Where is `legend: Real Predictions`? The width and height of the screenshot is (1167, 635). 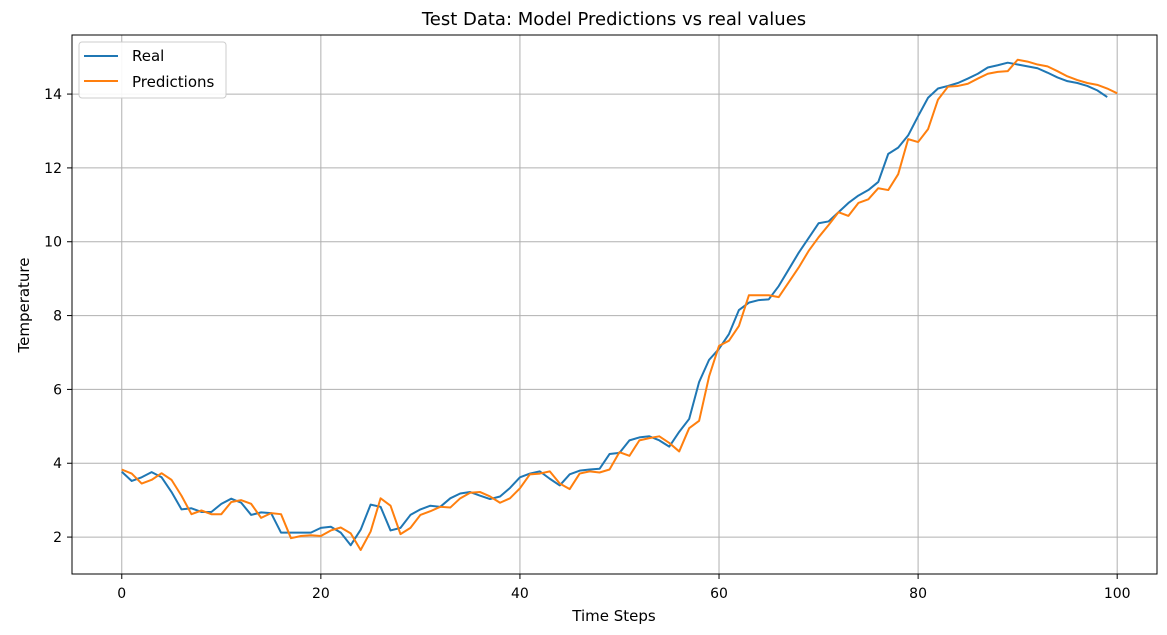
legend: Real Predictions is located at coordinates (152, 70).